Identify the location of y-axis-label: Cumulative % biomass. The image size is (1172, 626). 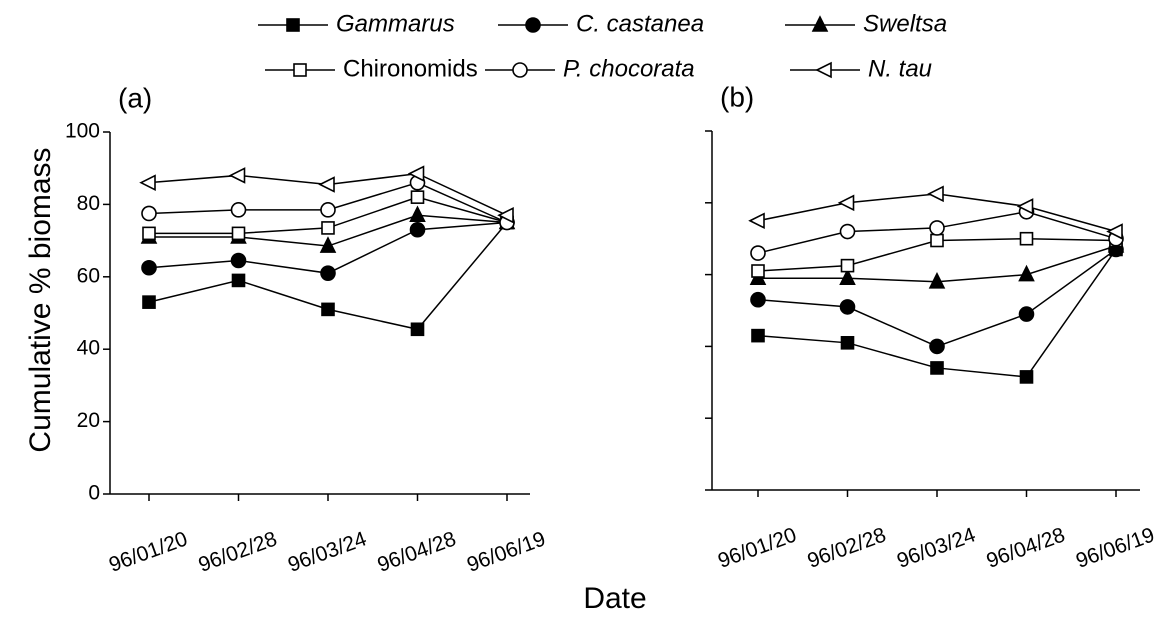
(40, 299).